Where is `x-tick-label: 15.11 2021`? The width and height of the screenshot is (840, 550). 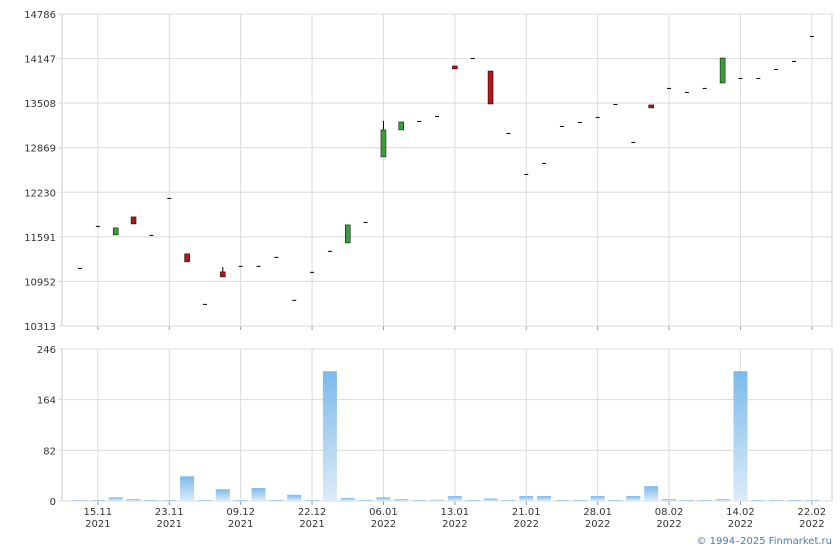
x-tick-label: 15.11 2021 is located at coordinates (98, 518).